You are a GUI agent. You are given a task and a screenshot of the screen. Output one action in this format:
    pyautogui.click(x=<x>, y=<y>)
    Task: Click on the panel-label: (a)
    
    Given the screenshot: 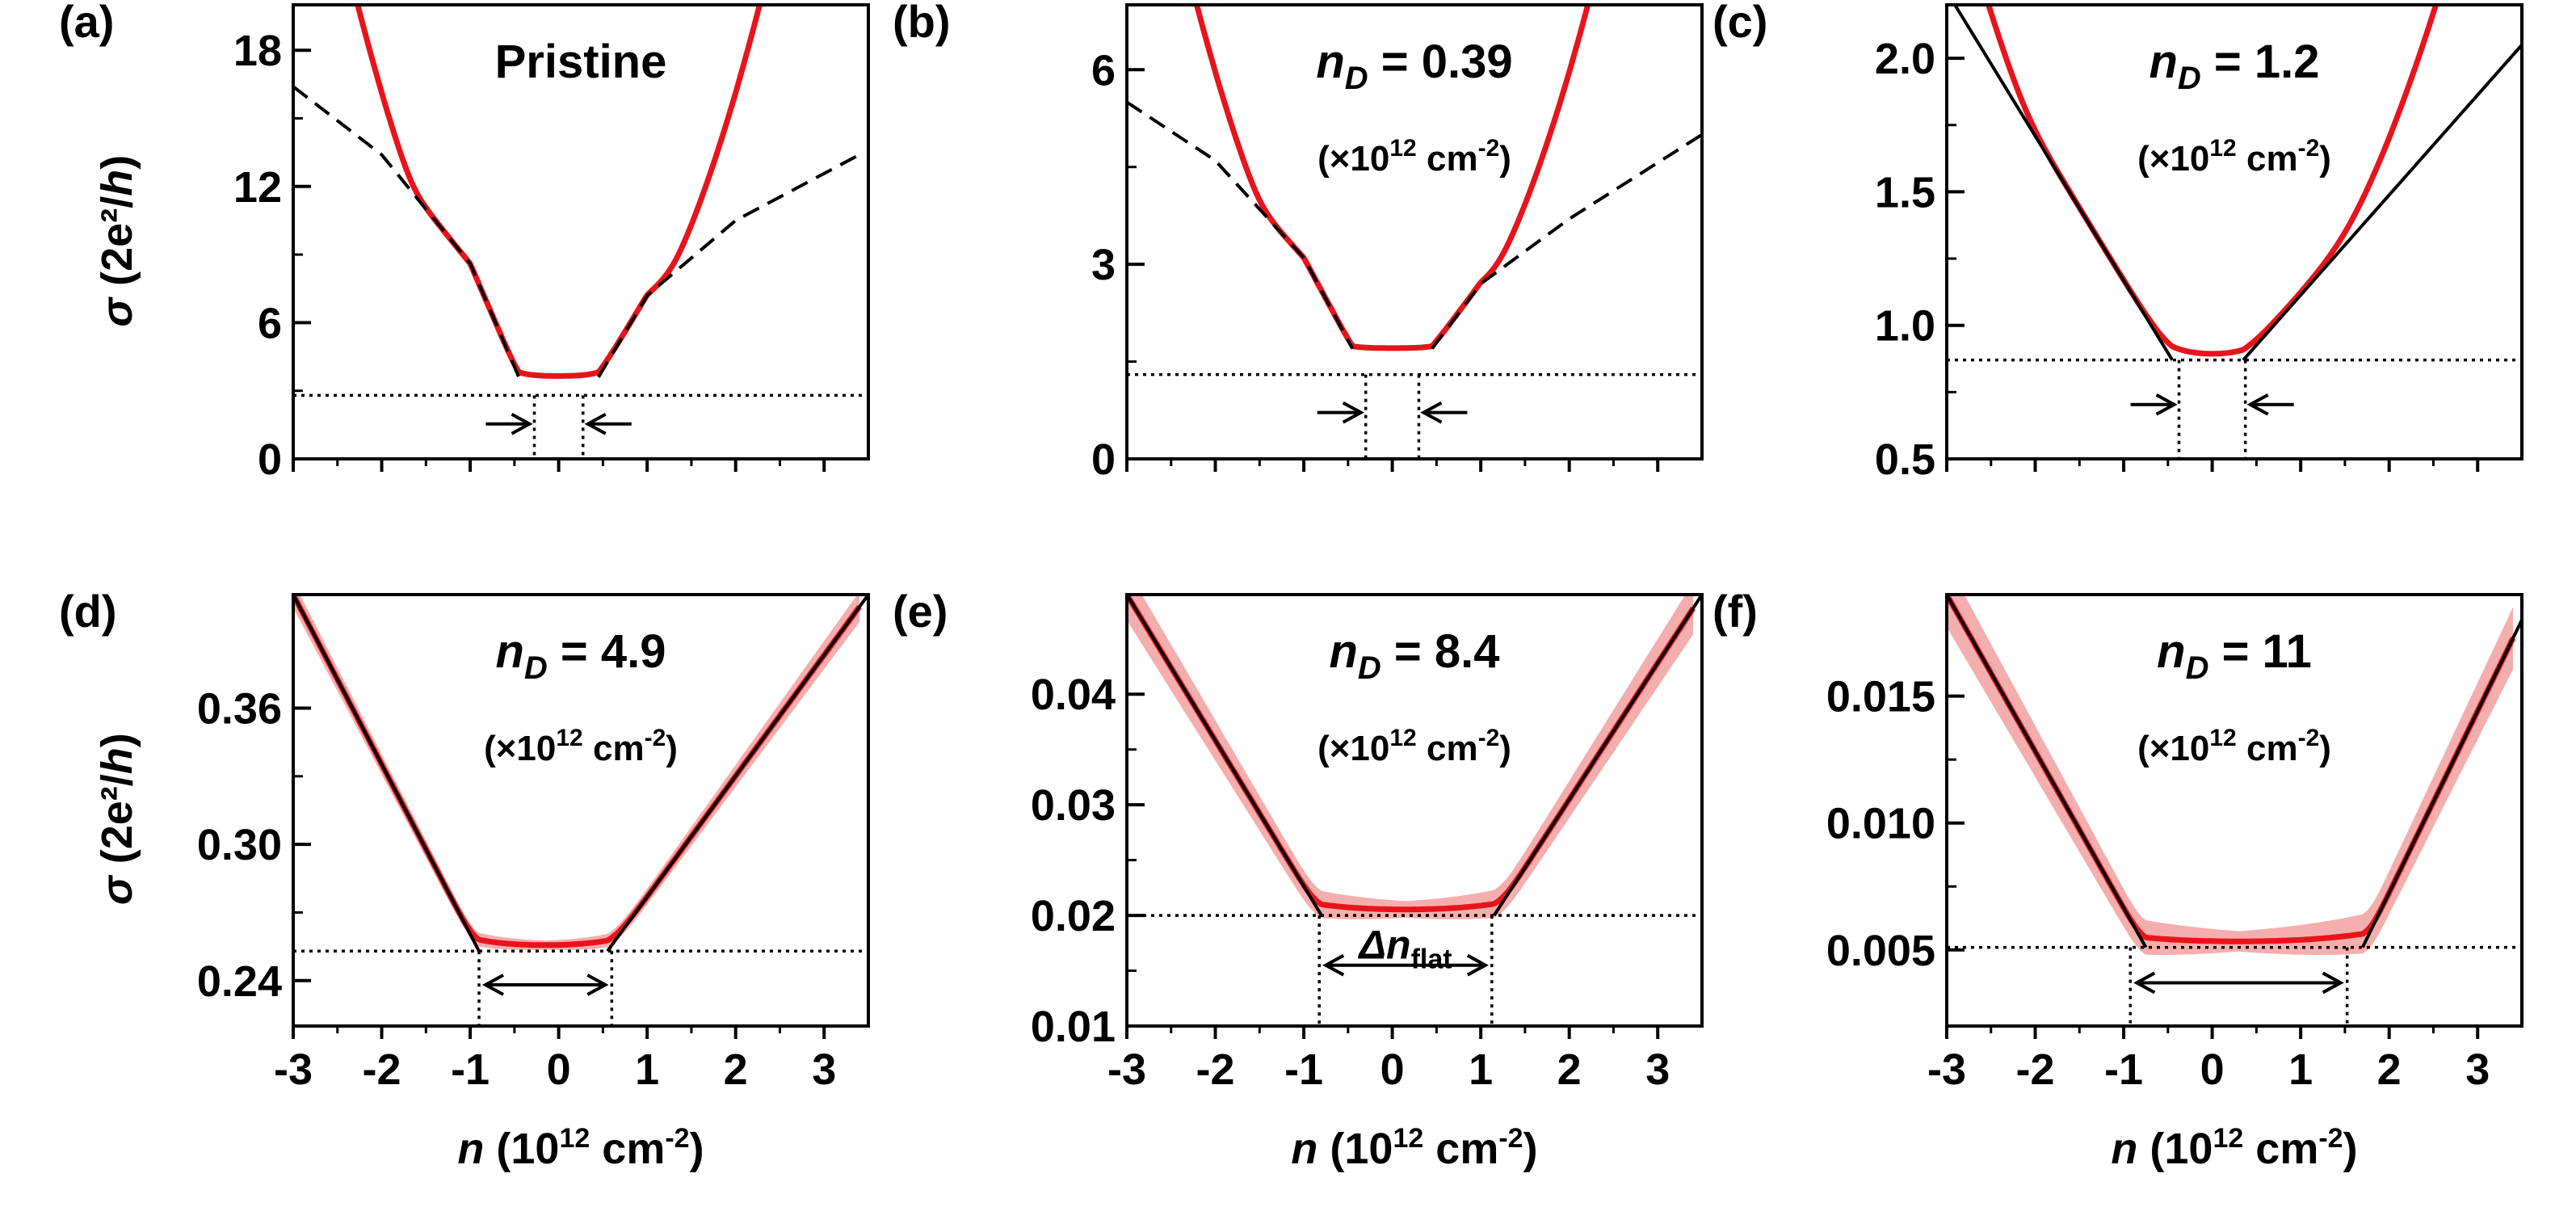 What is the action you would take?
    pyautogui.click(x=86, y=23)
    